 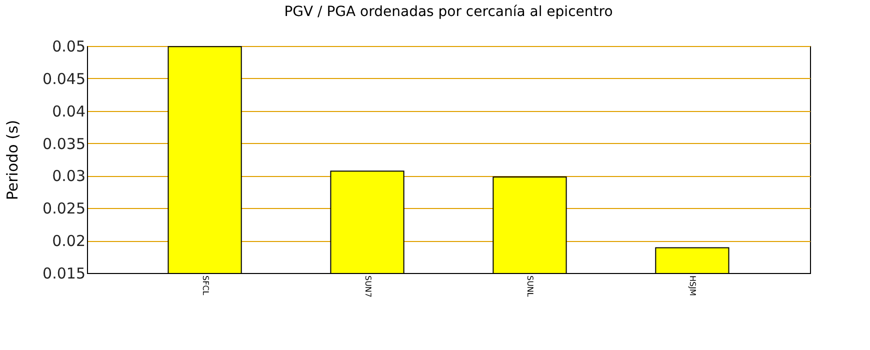 I want to click on y-tick-label: 0.045, so click(x=64, y=79).